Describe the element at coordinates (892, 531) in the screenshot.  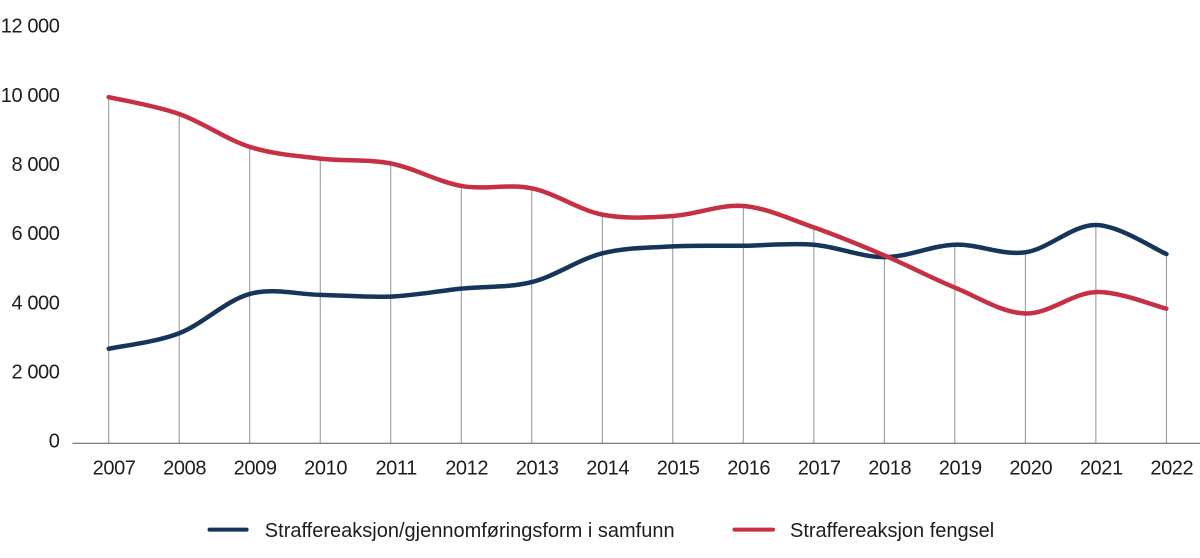
I see `svg-text: Straffereaksjon fengsel` at that location.